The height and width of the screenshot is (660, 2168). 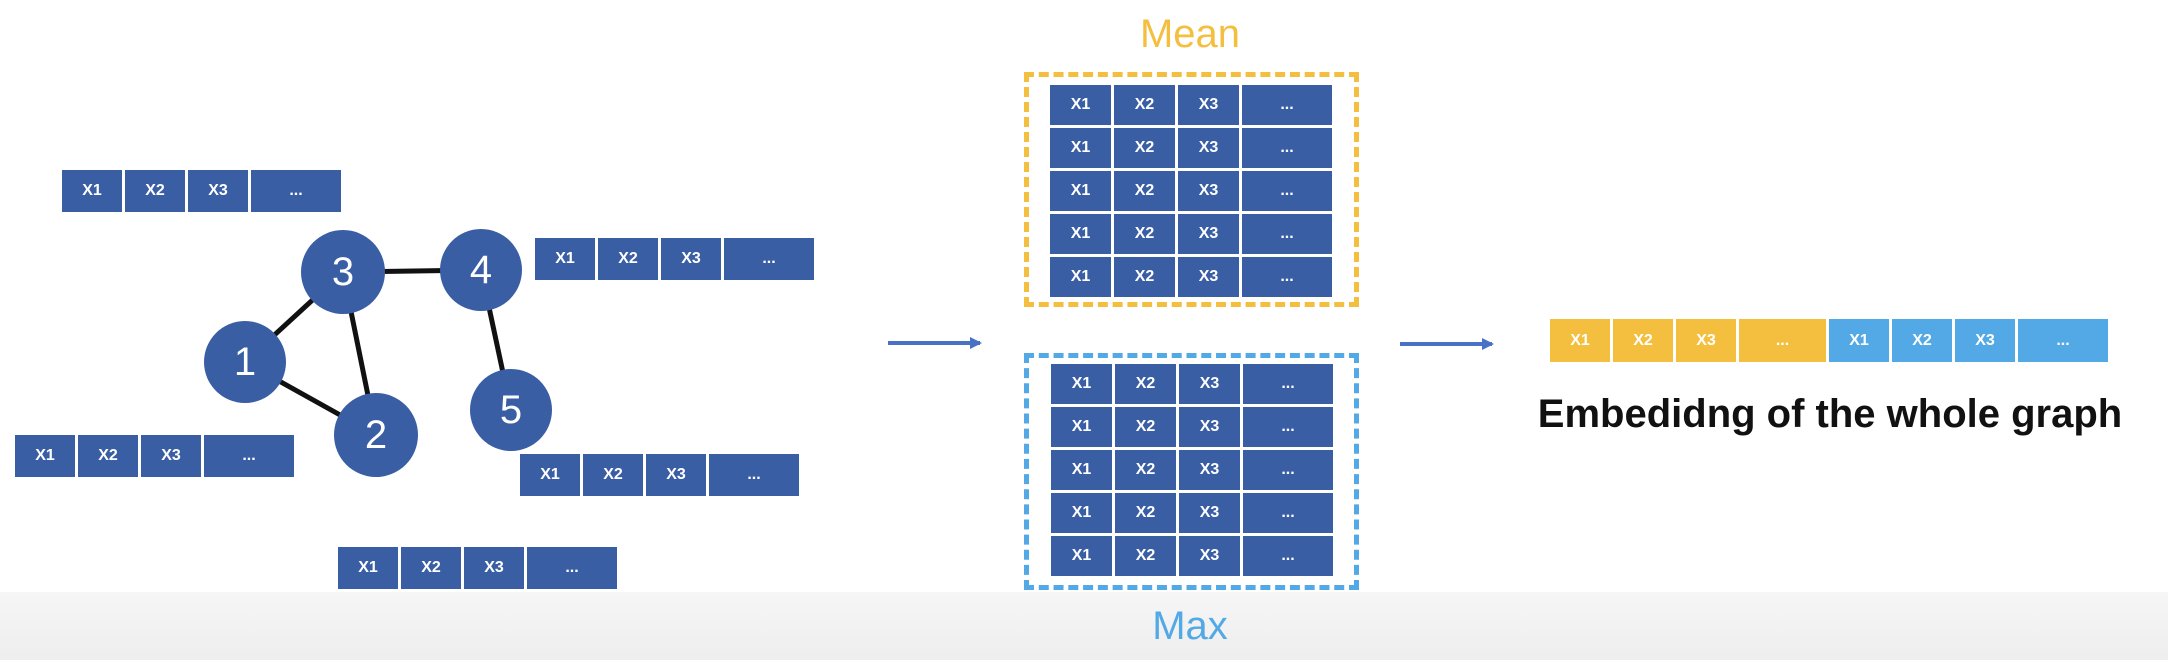 What do you see at coordinates (1860, 340) in the screenshot?
I see `embedding-cell-max: X1` at bounding box center [1860, 340].